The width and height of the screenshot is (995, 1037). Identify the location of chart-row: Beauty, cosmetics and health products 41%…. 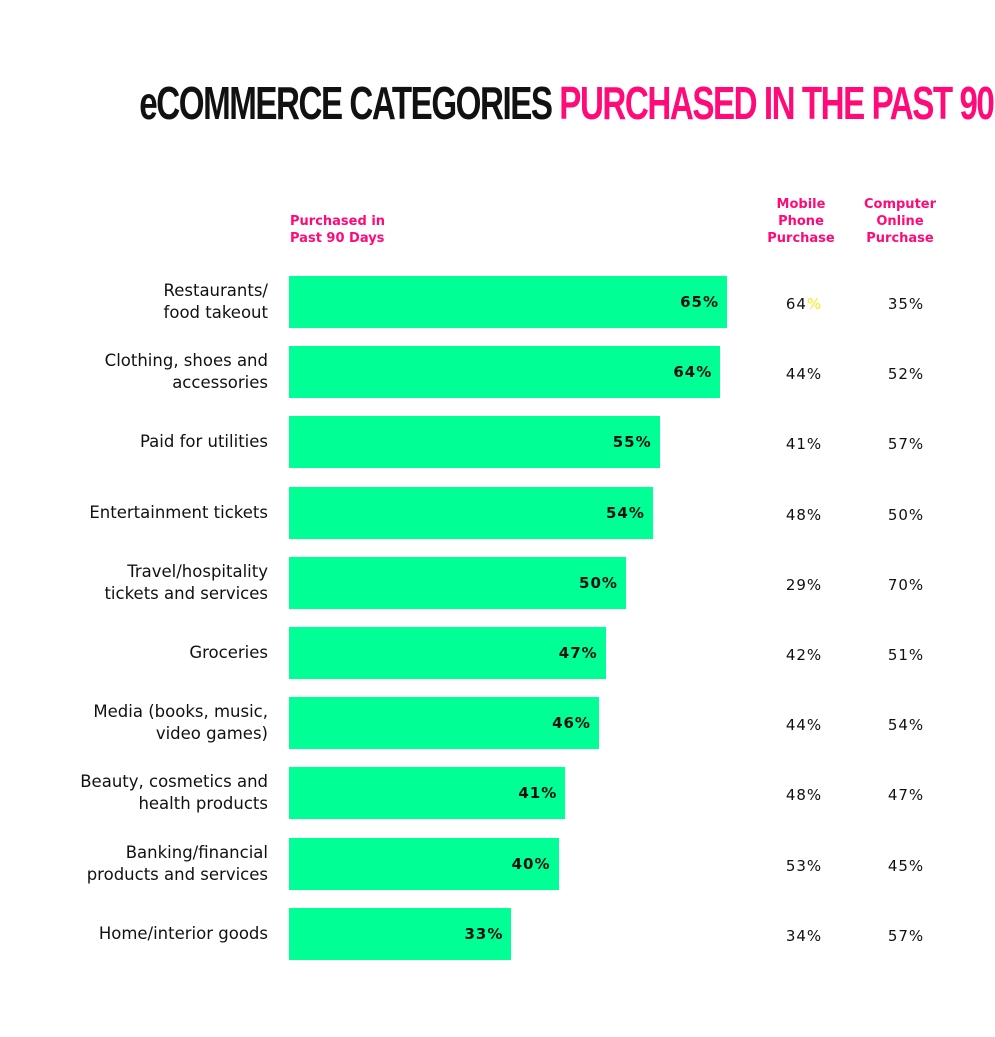
(497, 793).